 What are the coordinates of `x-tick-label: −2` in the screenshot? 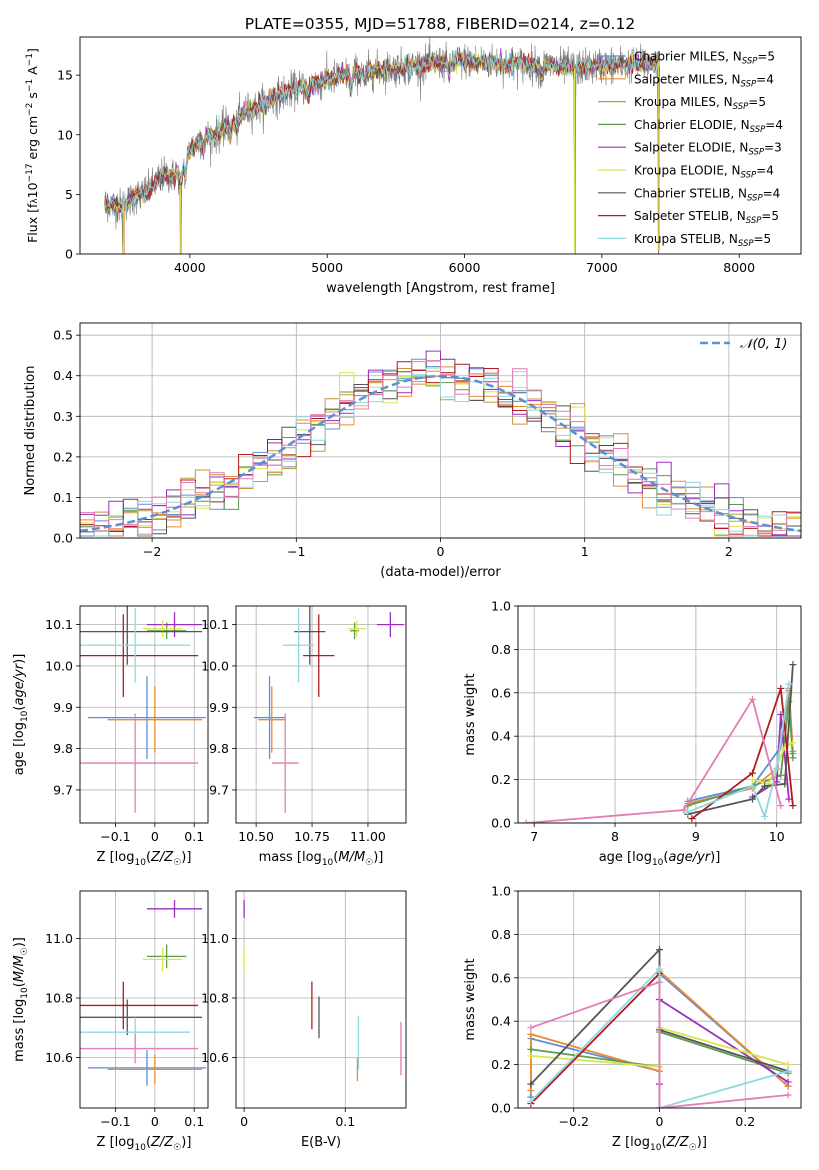 It's located at (152, 551).